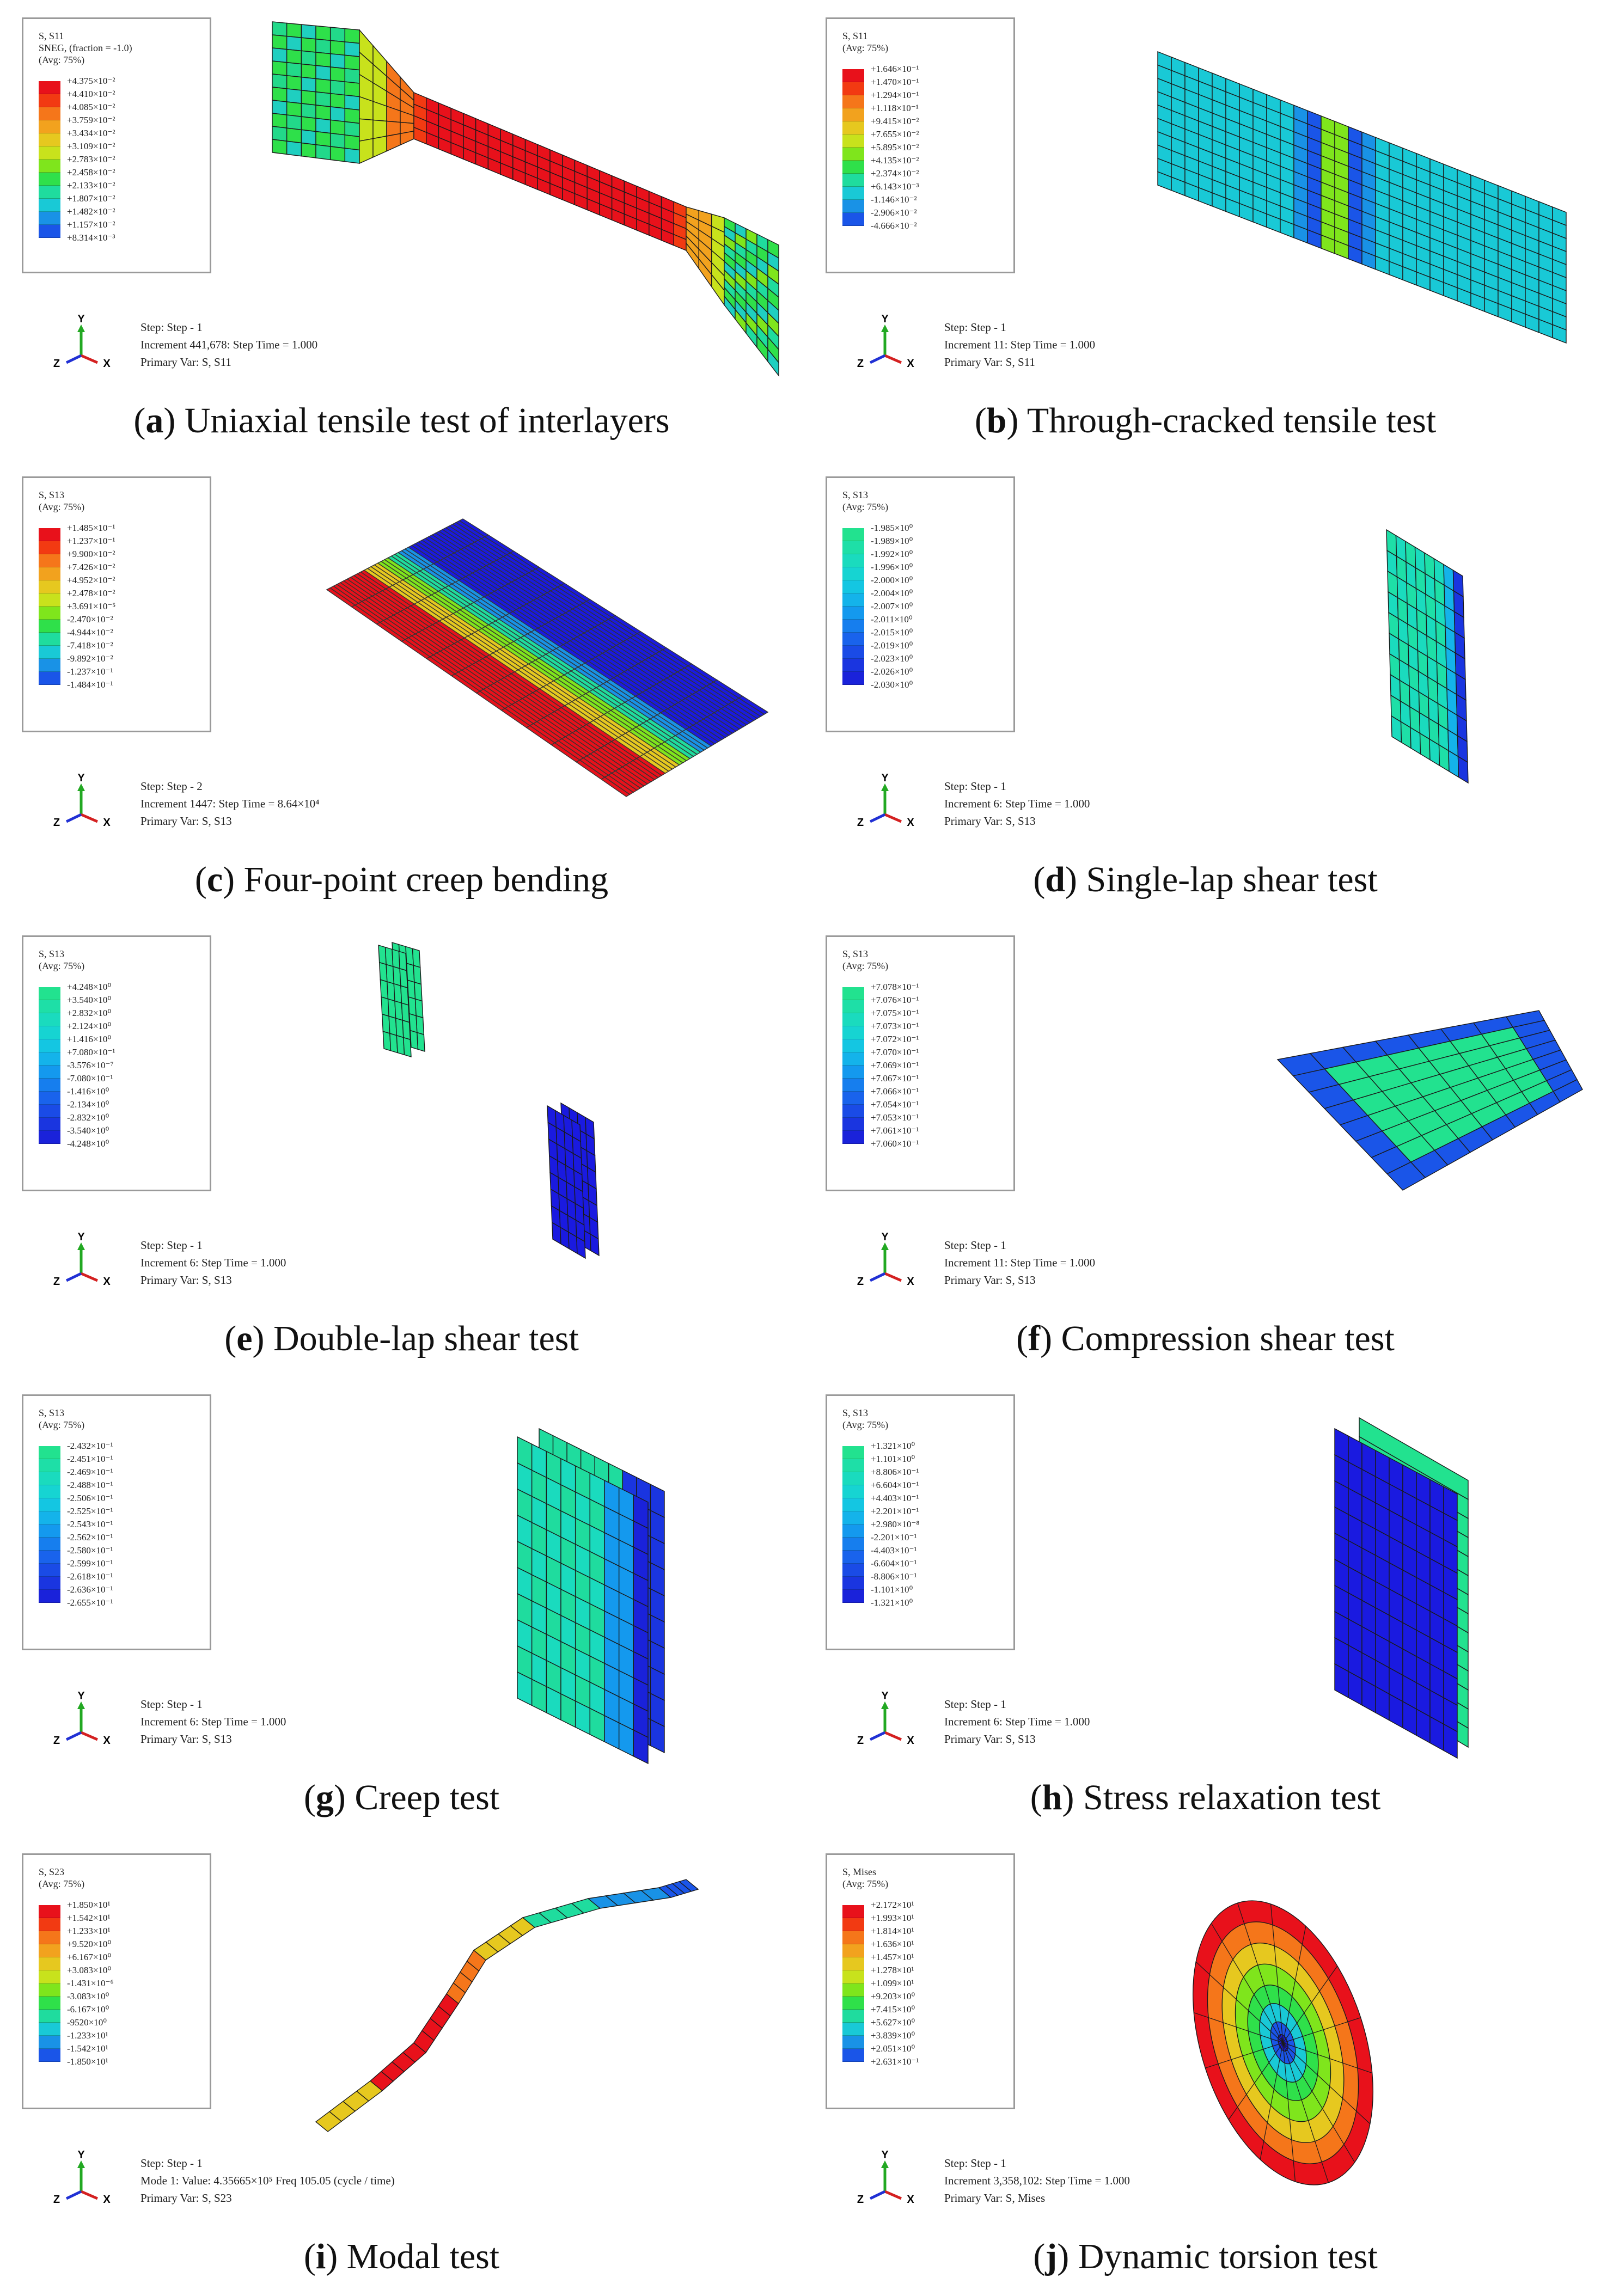  Describe the element at coordinates (865, 42) in the screenshot. I see `legend-title: S, S11 (Avg: 75%)` at that location.